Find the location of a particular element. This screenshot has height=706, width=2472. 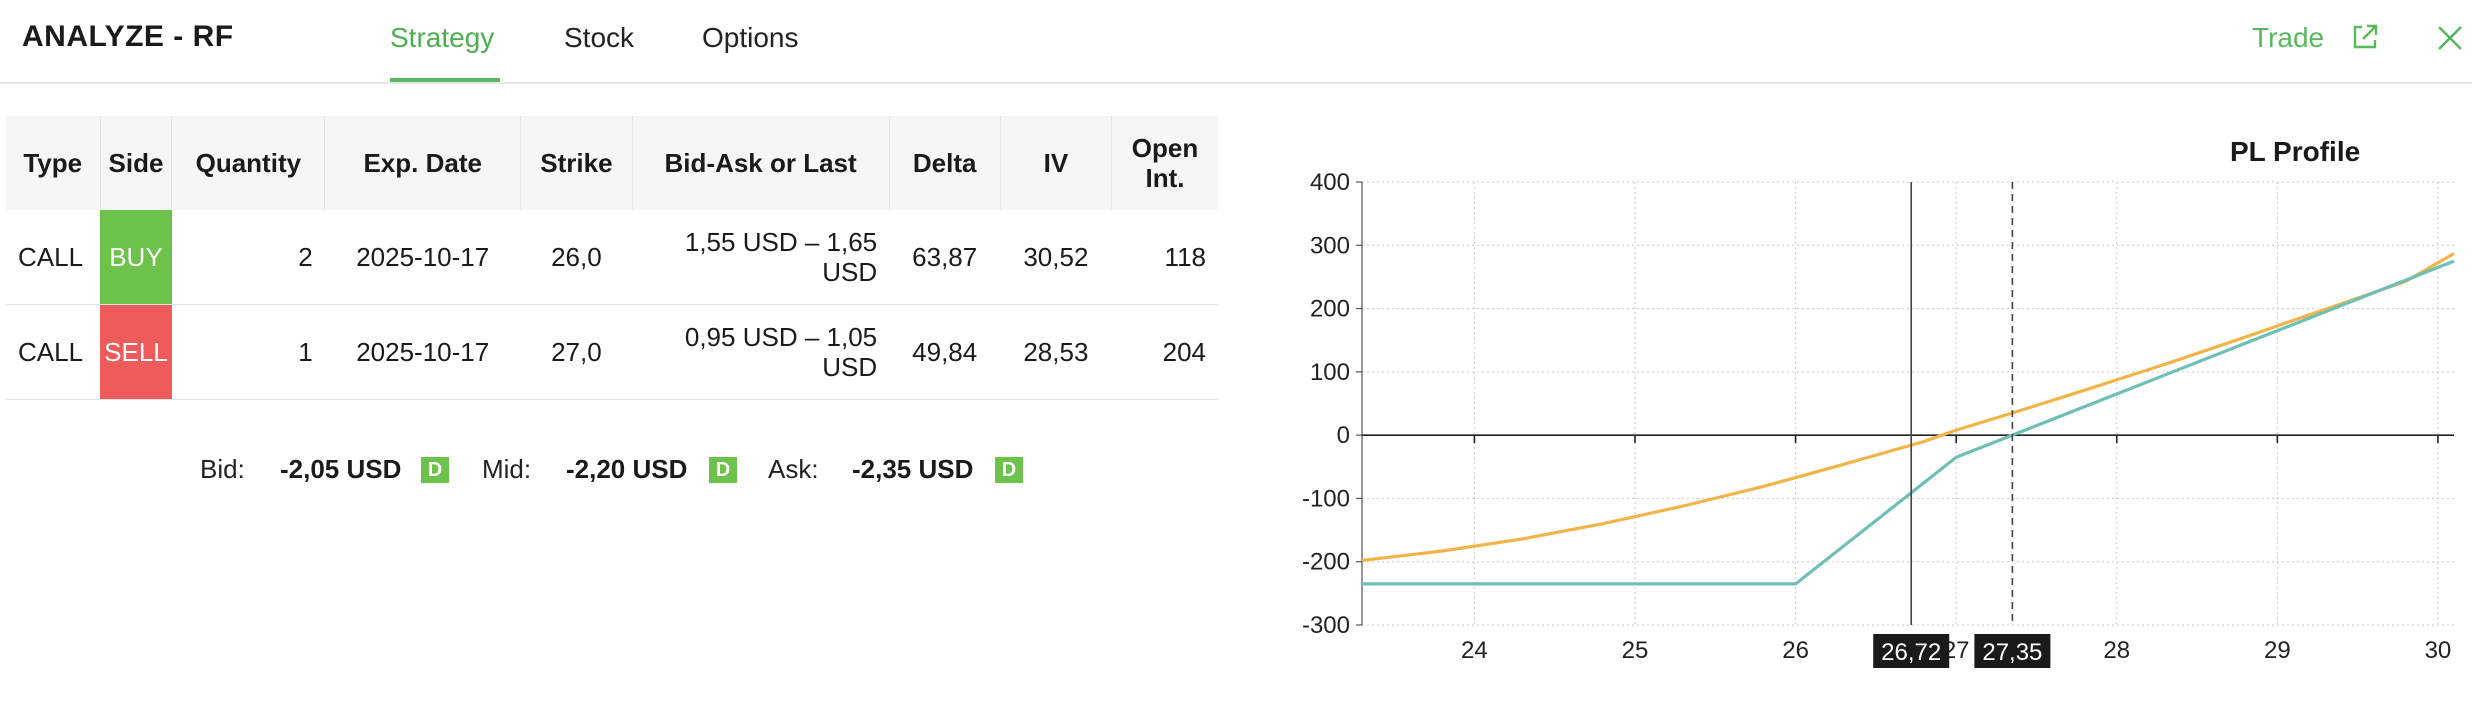

close-icon is located at coordinates (2450, 38).